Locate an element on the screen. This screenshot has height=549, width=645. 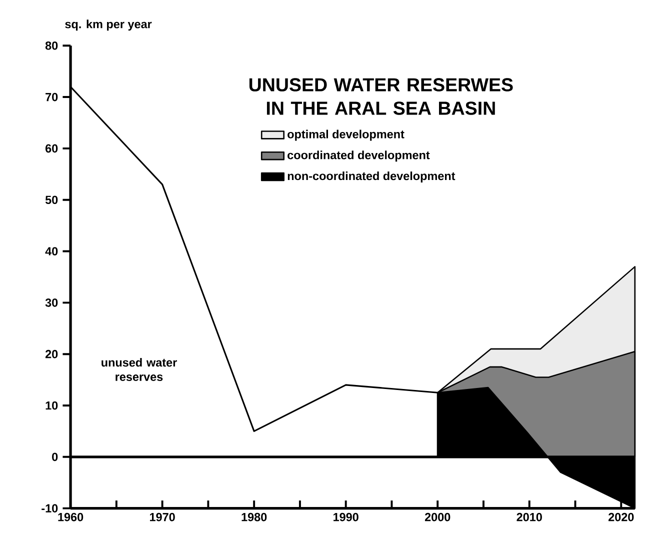
y-tick-label: 60 is located at coordinates (51, 148).